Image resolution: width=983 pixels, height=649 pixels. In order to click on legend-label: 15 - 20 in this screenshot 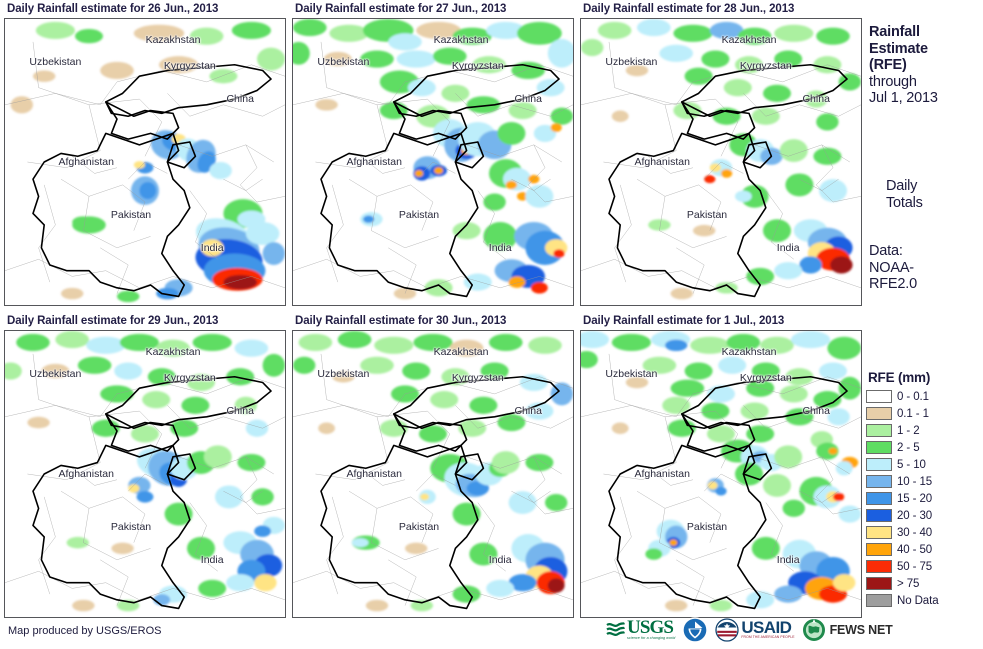, I will do `click(915, 498)`.